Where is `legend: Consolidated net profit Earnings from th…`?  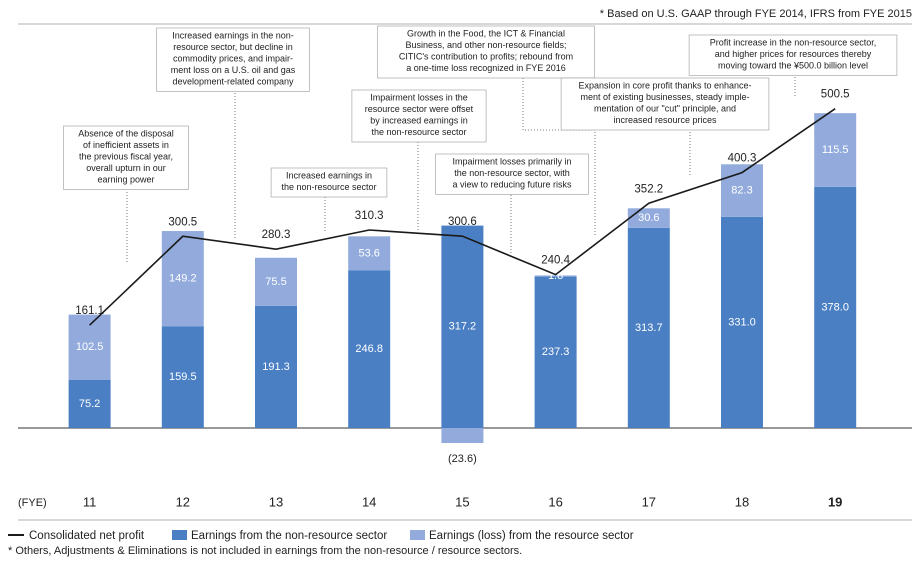 legend: Consolidated net profit Earnings from th… is located at coordinates (321, 536).